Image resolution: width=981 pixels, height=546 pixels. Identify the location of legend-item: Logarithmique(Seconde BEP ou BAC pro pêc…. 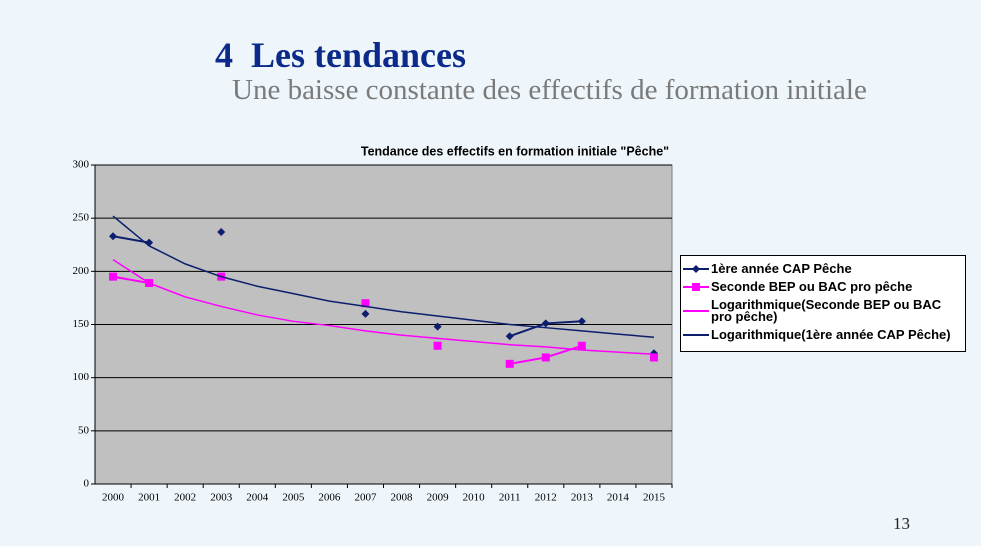
(823, 310).